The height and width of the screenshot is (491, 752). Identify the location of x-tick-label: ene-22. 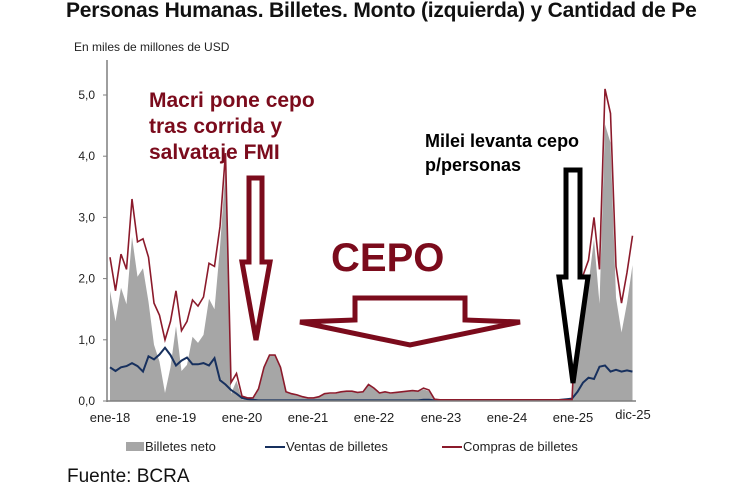
(374, 417).